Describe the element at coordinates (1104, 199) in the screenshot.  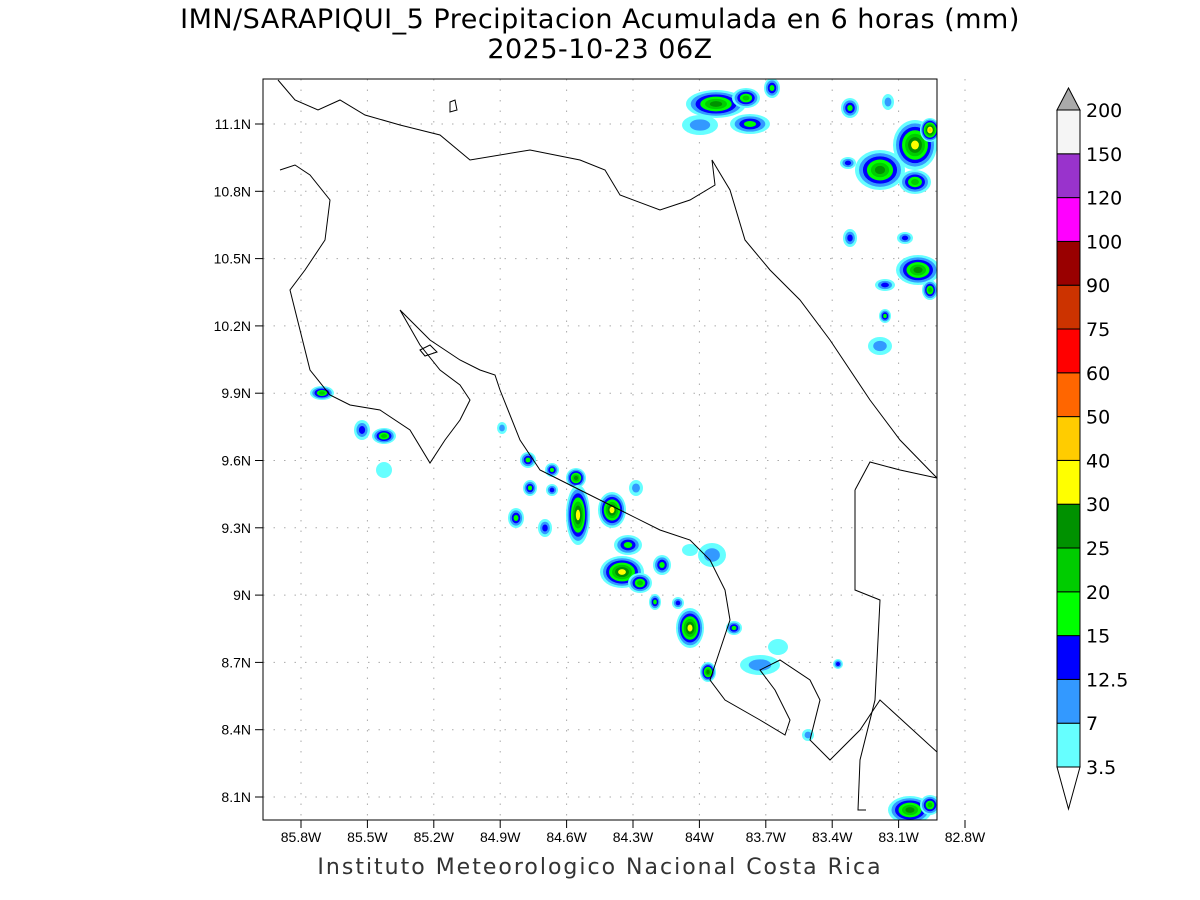
I see `colorbar-label: 120` at that location.